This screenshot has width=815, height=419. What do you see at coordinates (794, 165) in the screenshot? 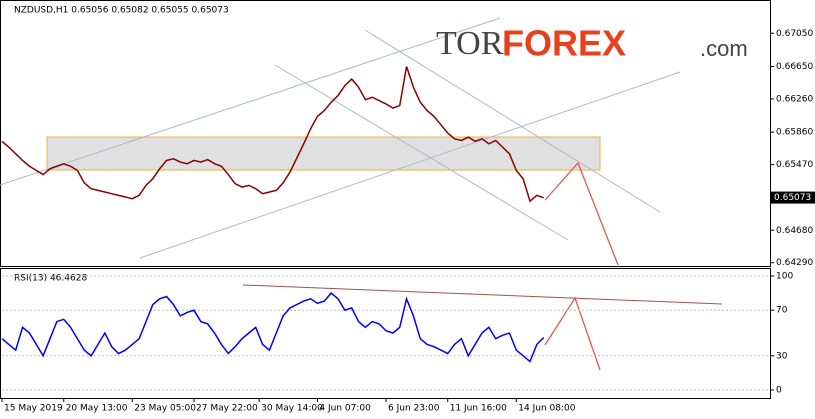
I see `y-tick-label: 0.65470` at bounding box center [794, 165].